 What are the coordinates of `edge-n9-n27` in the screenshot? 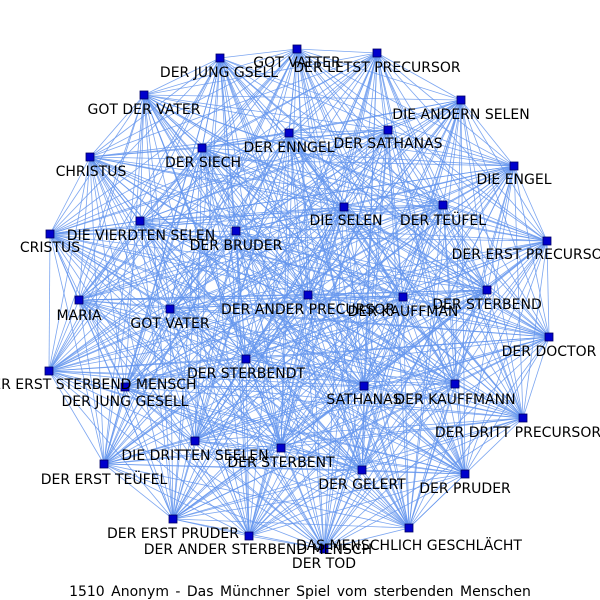 It's located at (518, 292).